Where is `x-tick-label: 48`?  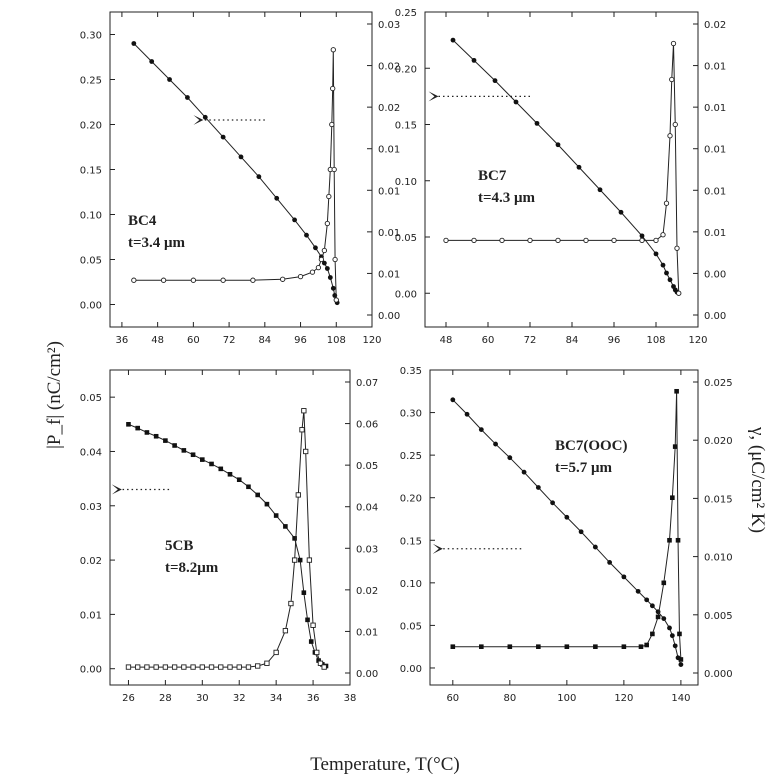 x-tick-label: 48 is located at coordinates (157, 340).